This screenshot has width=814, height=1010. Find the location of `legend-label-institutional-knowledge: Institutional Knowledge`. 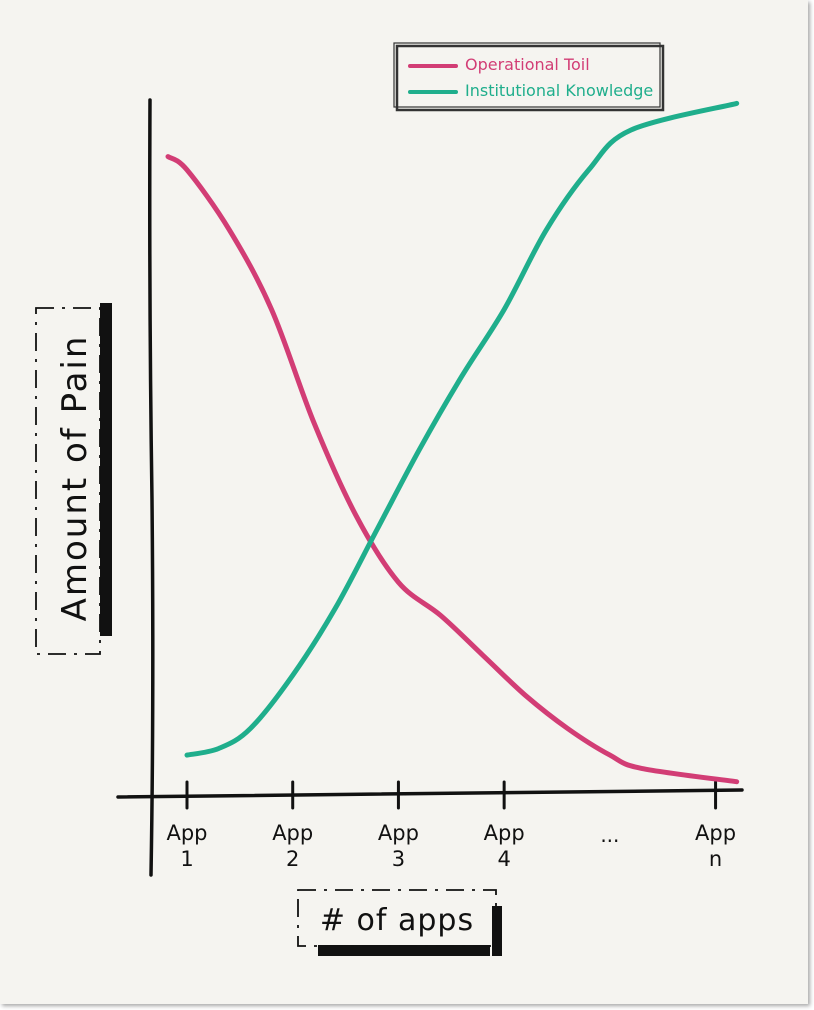

legend-label-institutional-knowledge: Institutional Knowledge is located at coordinates (559, 90).